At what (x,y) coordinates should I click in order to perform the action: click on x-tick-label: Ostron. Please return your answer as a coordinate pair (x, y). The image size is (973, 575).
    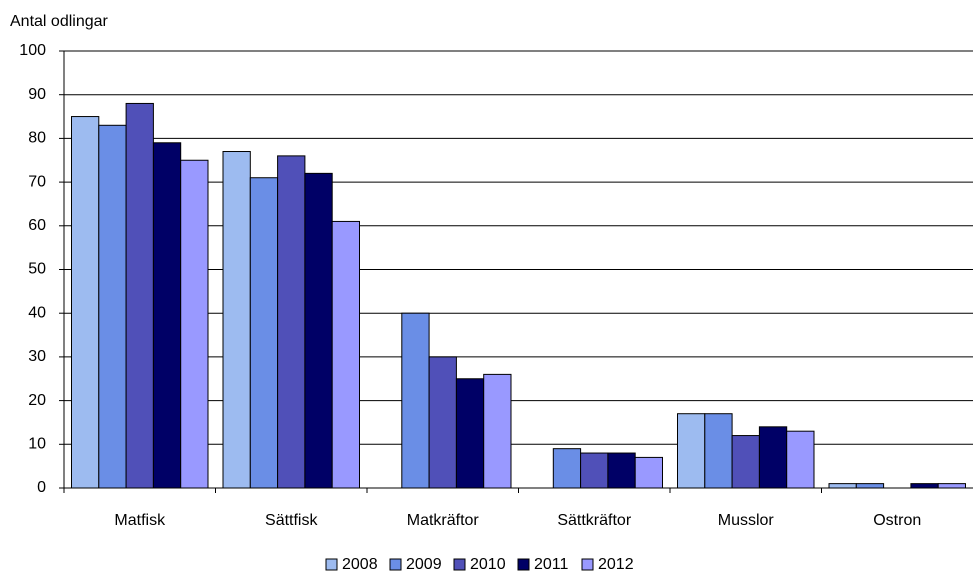
    Looking at the image, I should click on (897, 520).